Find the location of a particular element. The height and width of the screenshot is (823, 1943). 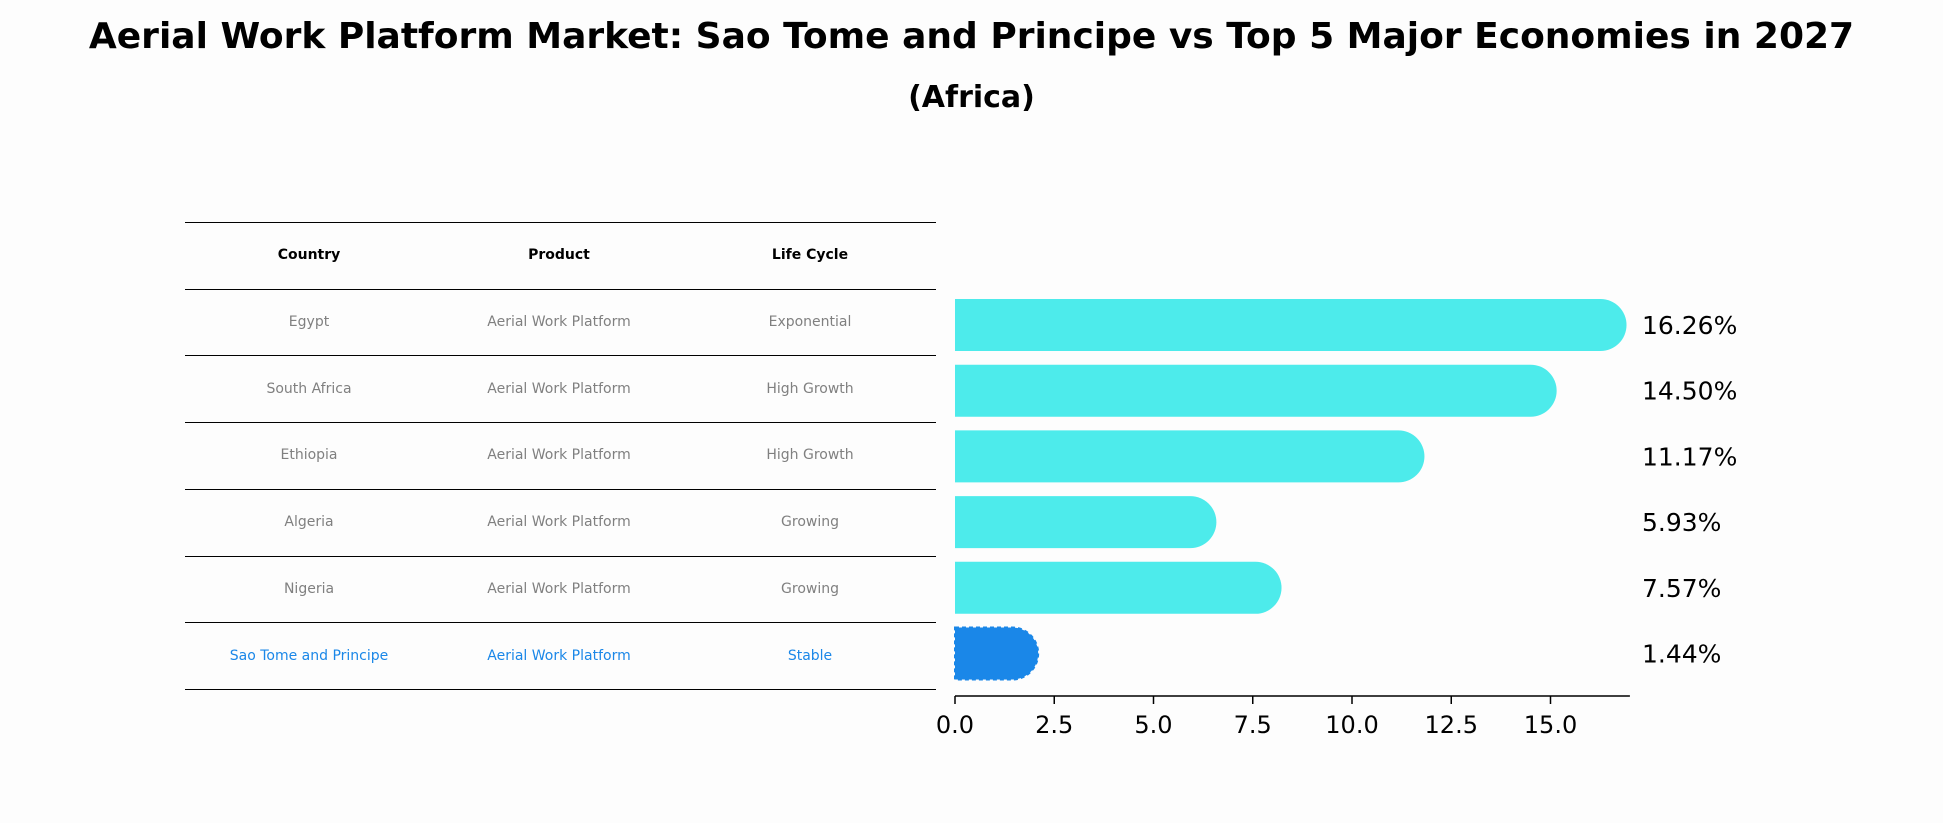

x-tick-label: 7.5 is located at coordinates (1253, 725).